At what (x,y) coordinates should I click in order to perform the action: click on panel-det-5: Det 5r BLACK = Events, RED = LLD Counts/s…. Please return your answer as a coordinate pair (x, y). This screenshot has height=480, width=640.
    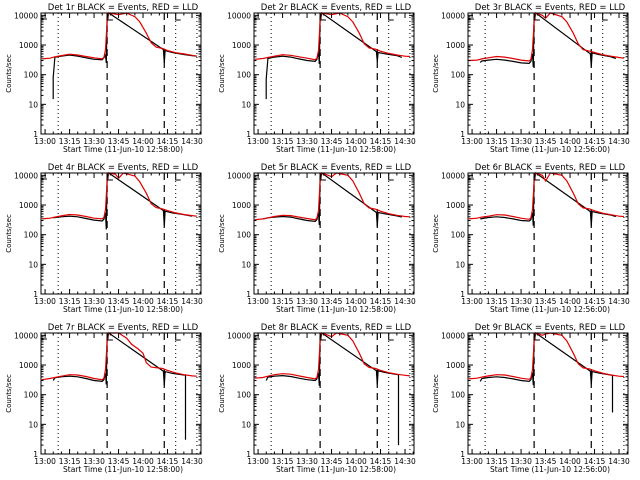
    Looking at the image, I should click on (317, 238).